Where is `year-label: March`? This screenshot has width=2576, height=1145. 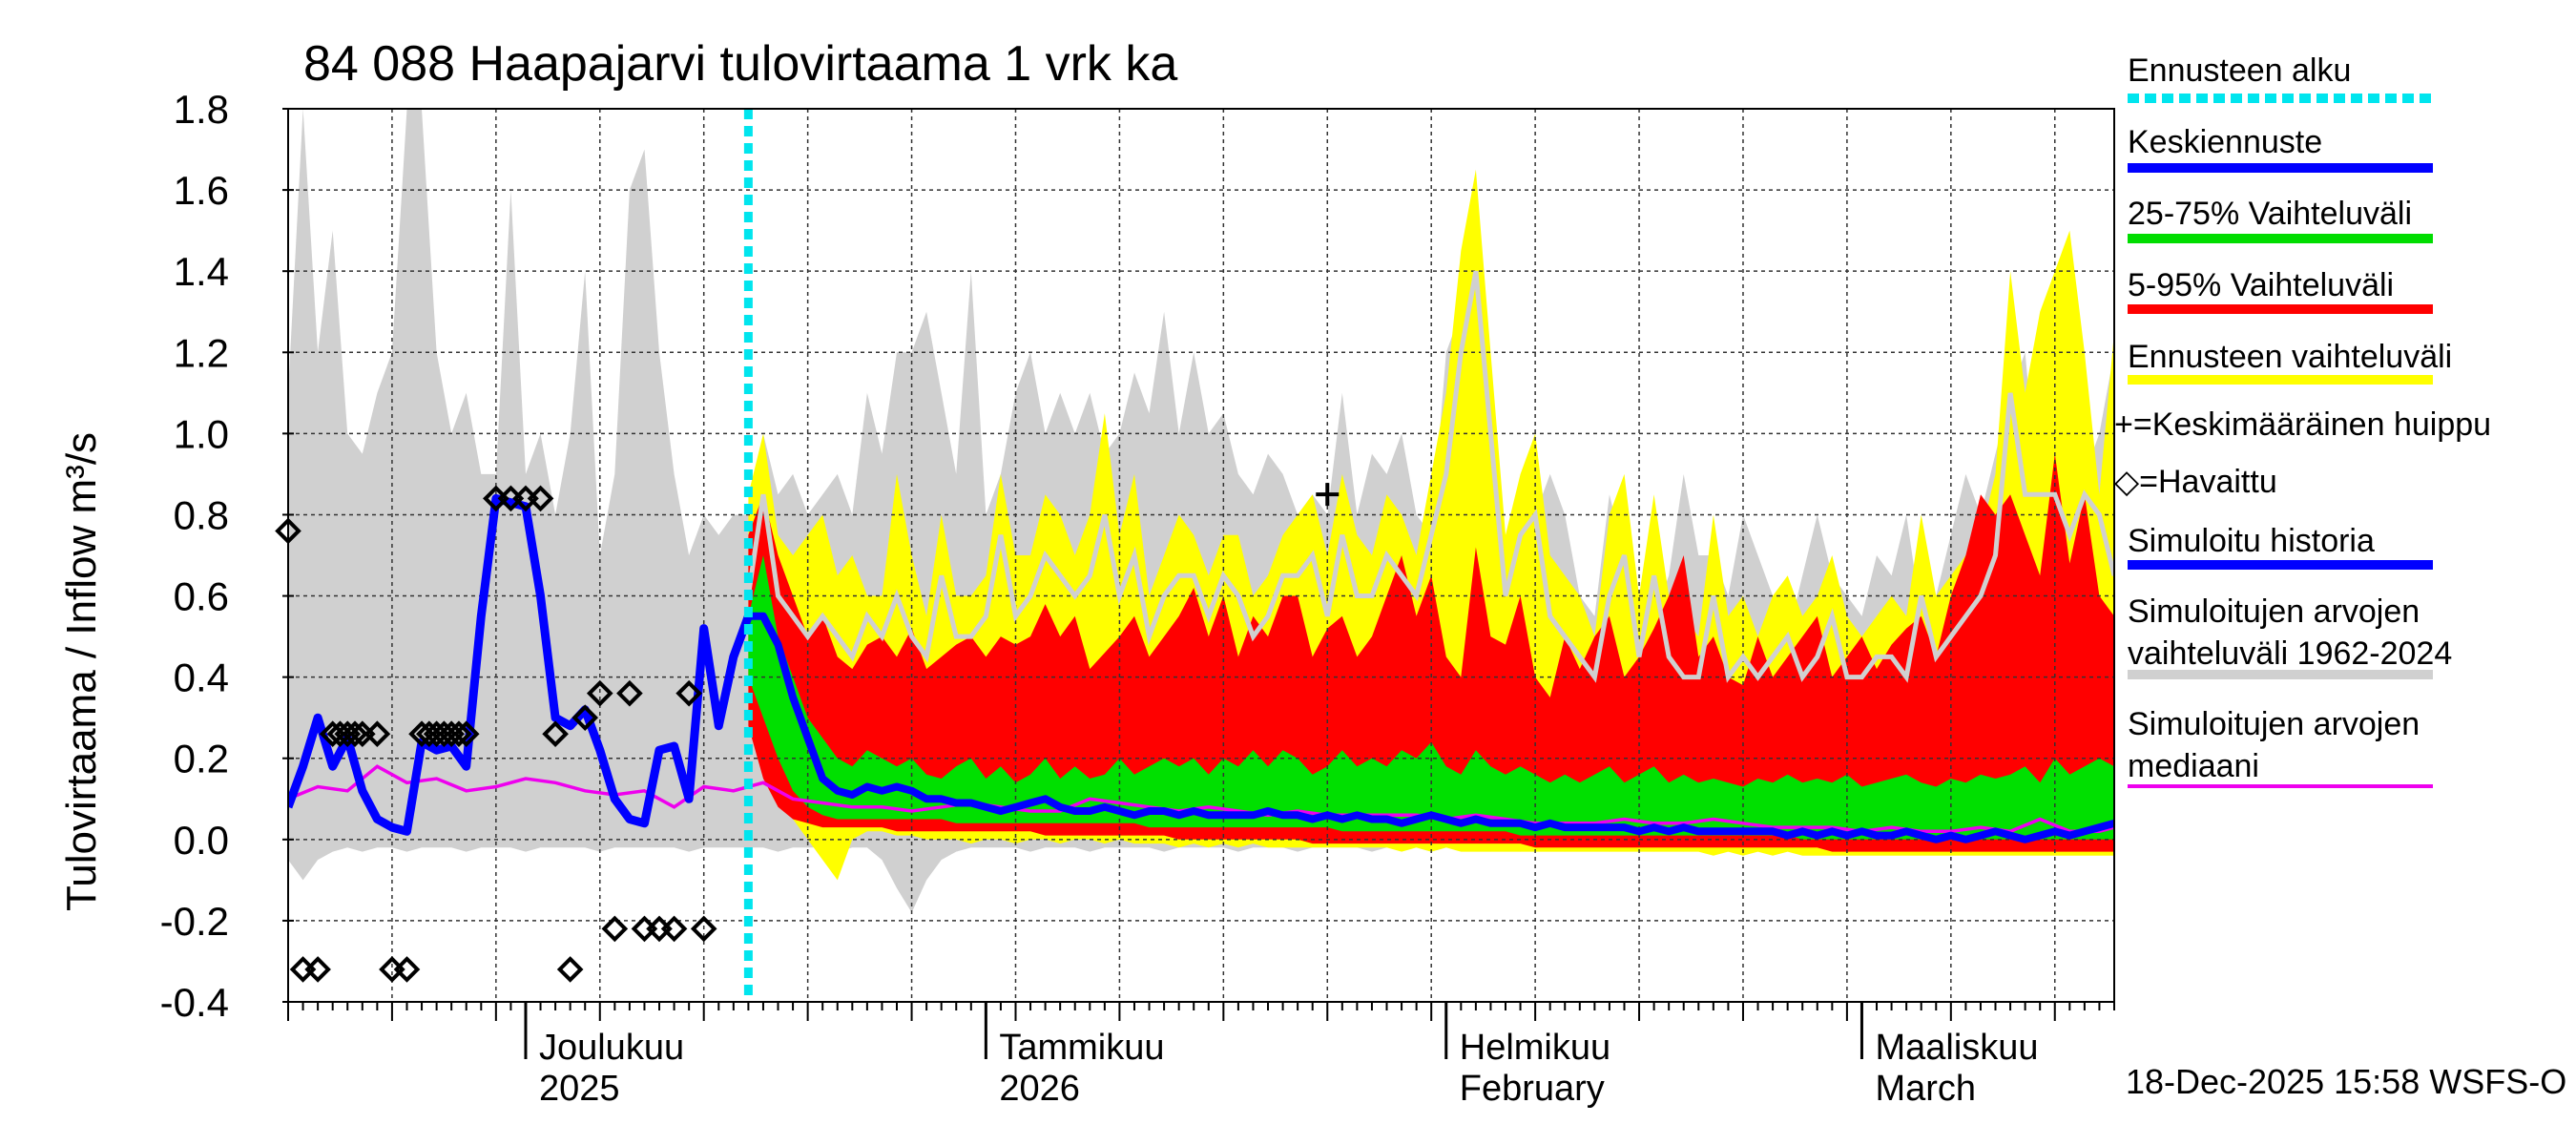
year-label: March is located at coordinates (1925, 1089).